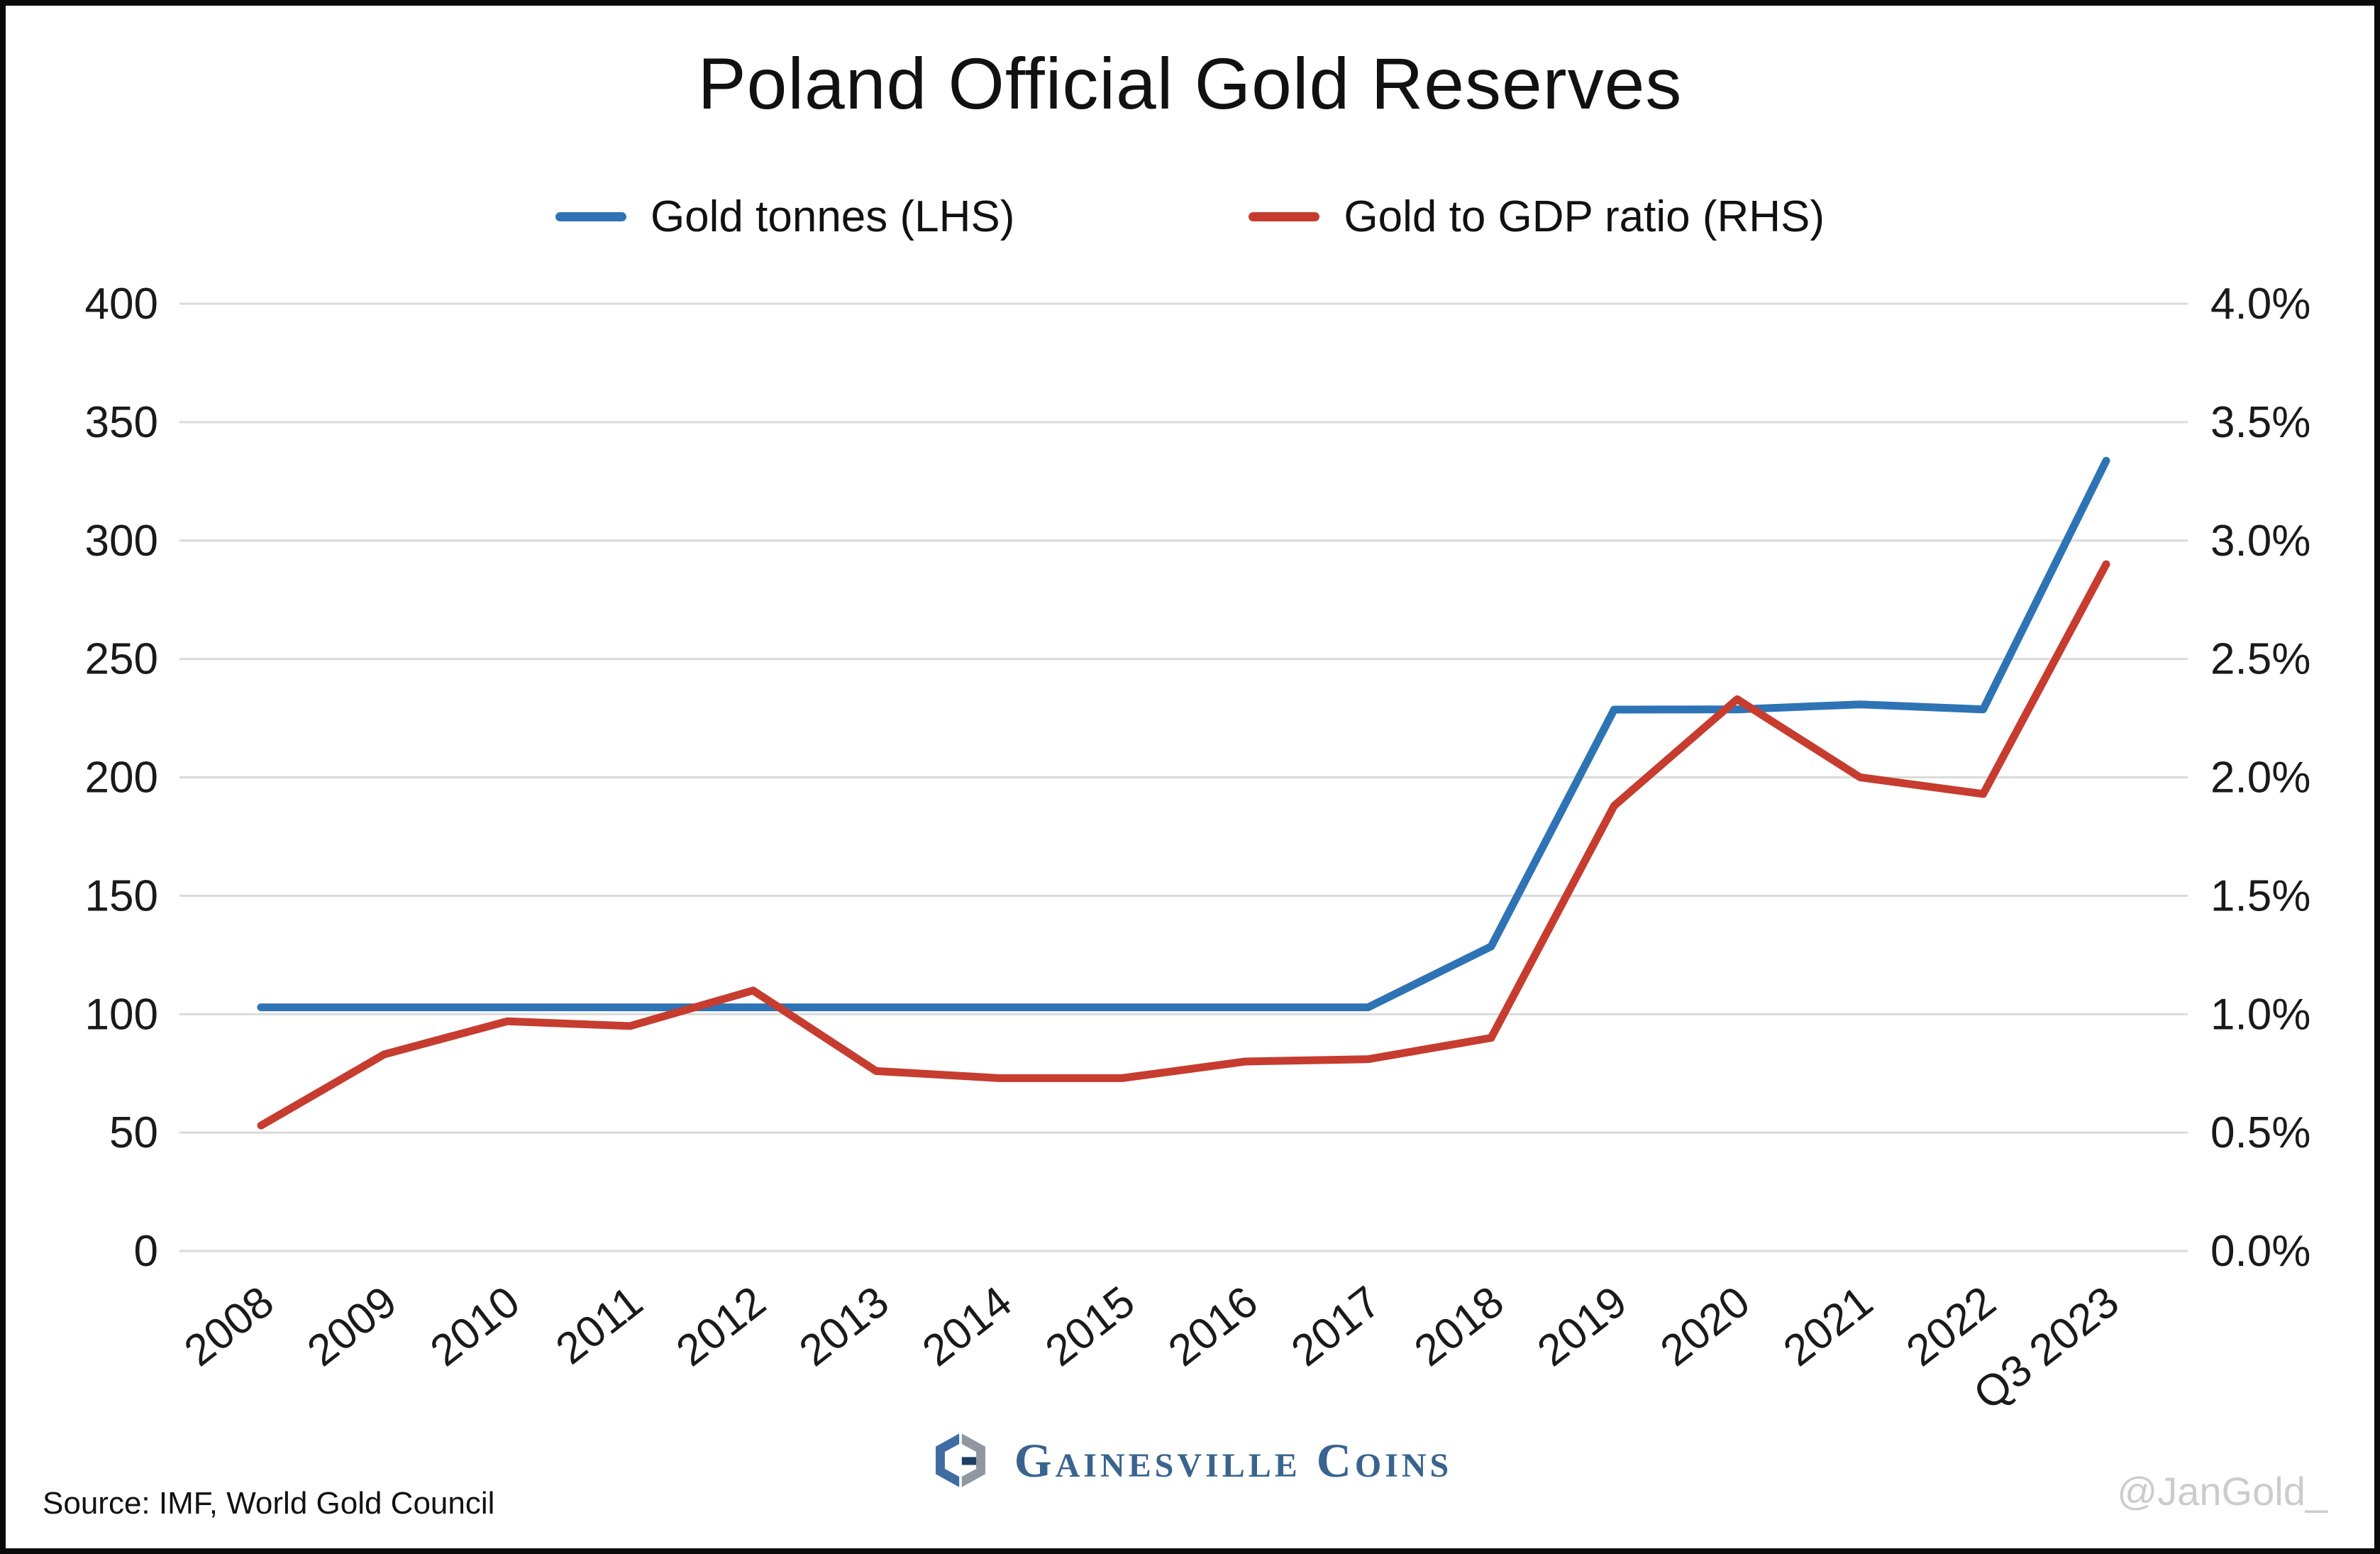 Image resolution: width=2380 pixels, height=1554 pixels. Describe the element at coordinates (269, 1503) in the screenshot. I see `source-note: Source: IMF, World Gold Council` at that location.